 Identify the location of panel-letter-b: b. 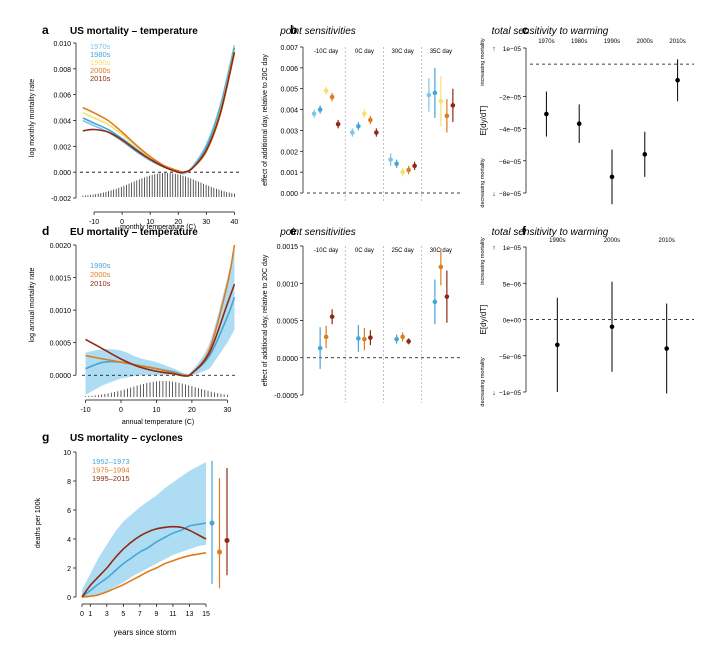
(293, 30).